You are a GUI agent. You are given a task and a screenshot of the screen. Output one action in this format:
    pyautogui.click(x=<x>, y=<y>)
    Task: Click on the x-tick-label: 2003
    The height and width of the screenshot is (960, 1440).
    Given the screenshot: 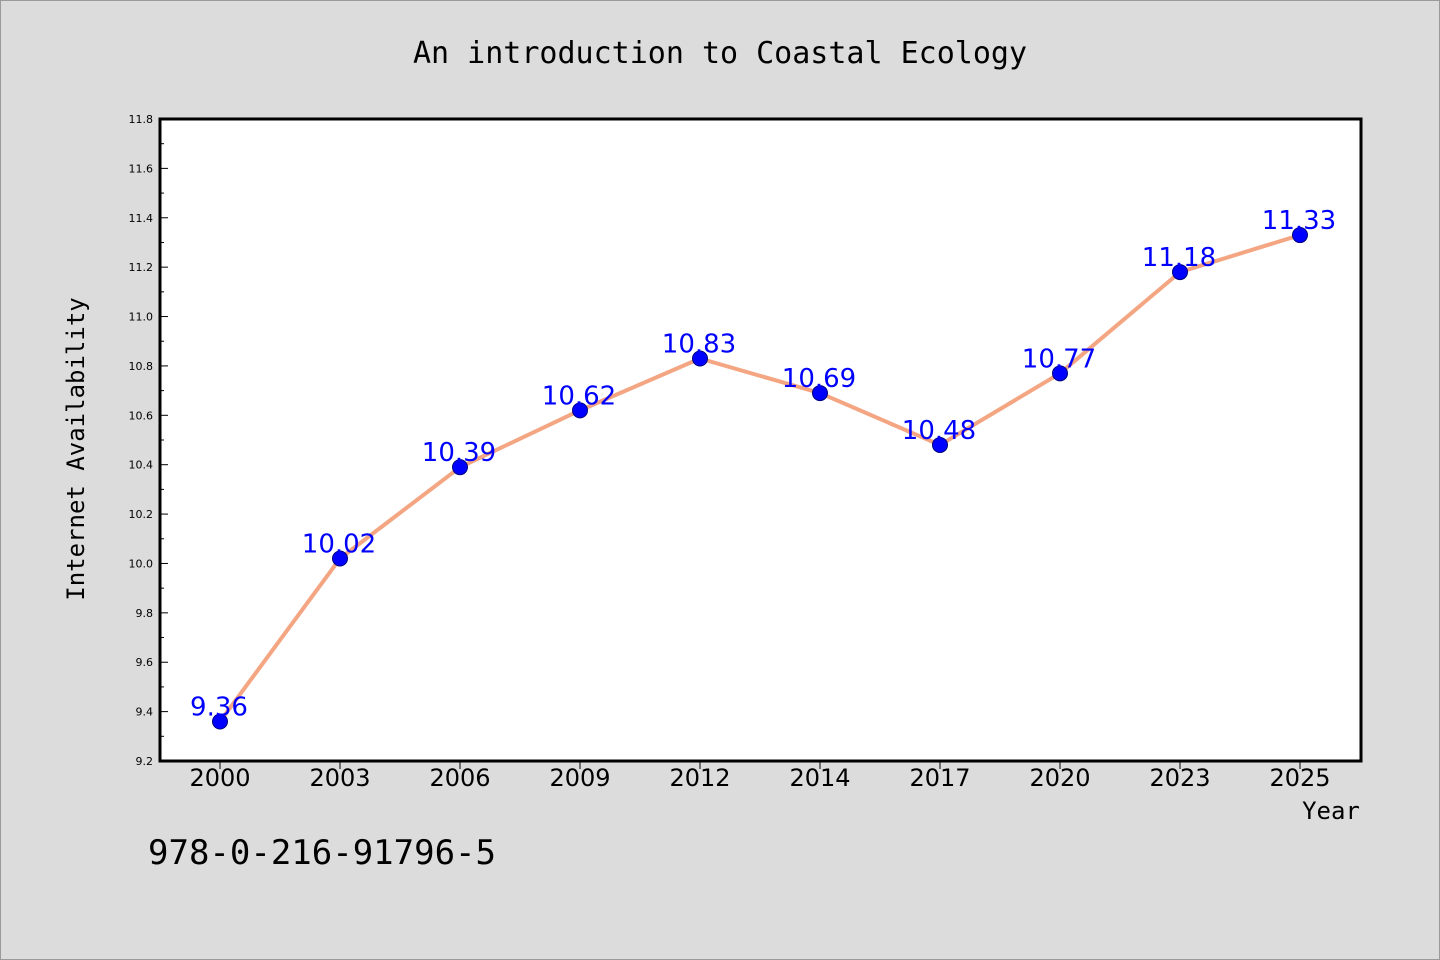 What is the action you would take?
    pyautogui.click(x=339, y=778)
    